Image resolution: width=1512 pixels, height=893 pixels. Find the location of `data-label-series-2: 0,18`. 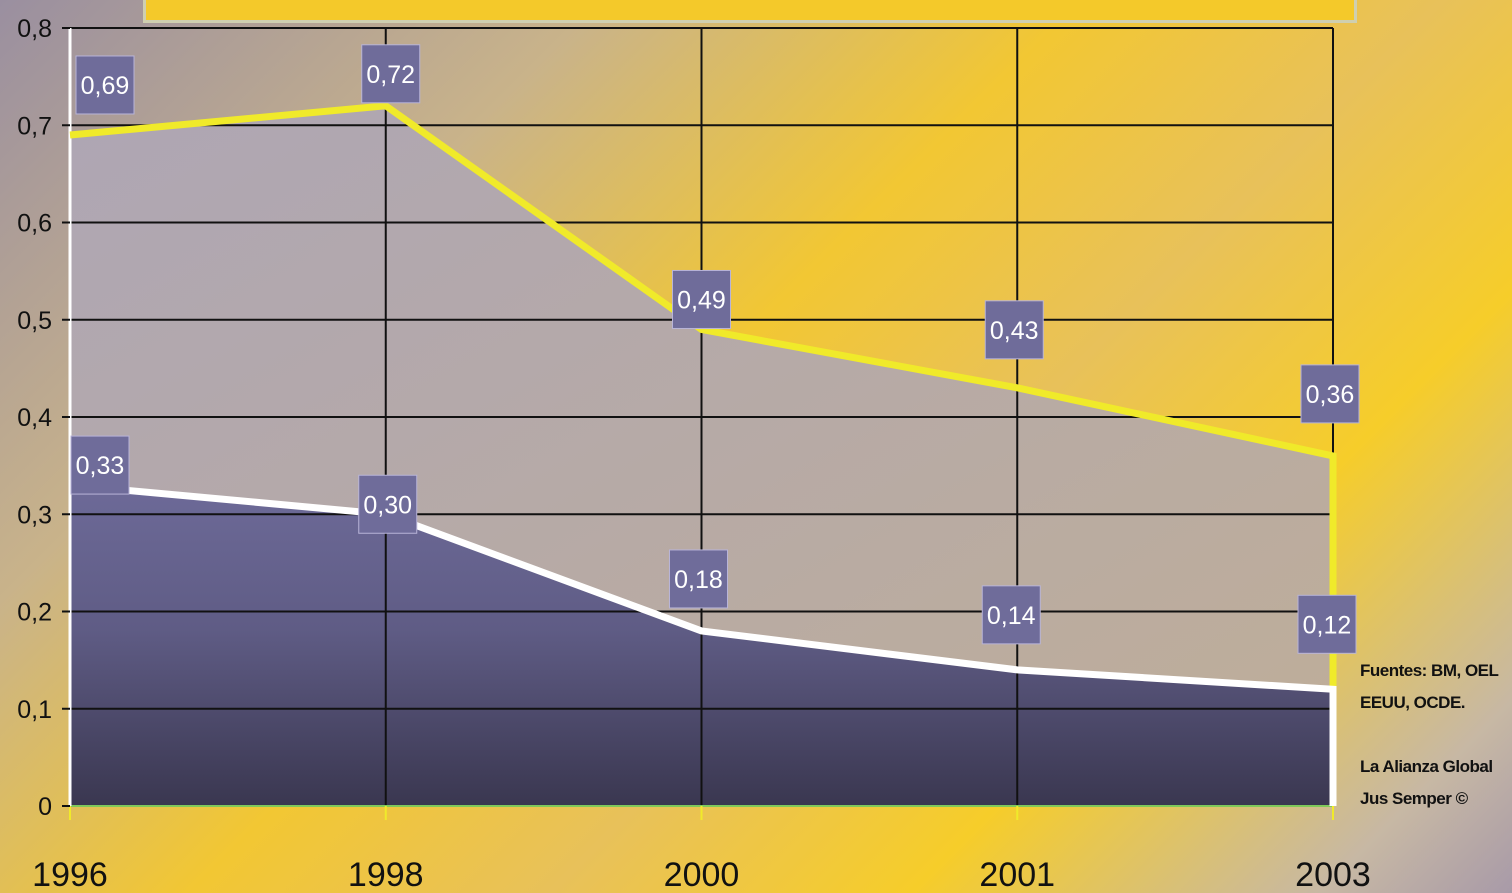

data-label-series-2: 0,18 is located at coordinates (698, 580).